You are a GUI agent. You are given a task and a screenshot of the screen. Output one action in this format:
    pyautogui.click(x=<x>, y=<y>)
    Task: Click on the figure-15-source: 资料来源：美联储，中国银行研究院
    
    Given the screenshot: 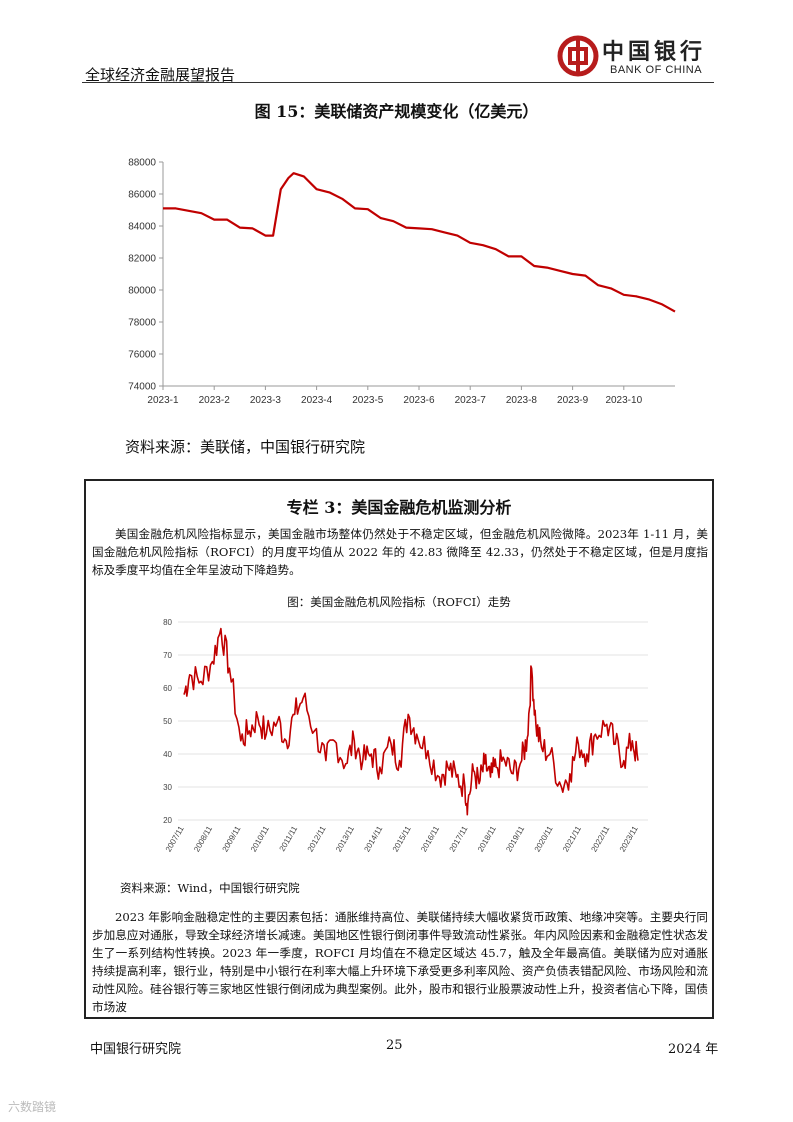 What is the action you would take?
    pyautogui.click(x=245, y=447)
    